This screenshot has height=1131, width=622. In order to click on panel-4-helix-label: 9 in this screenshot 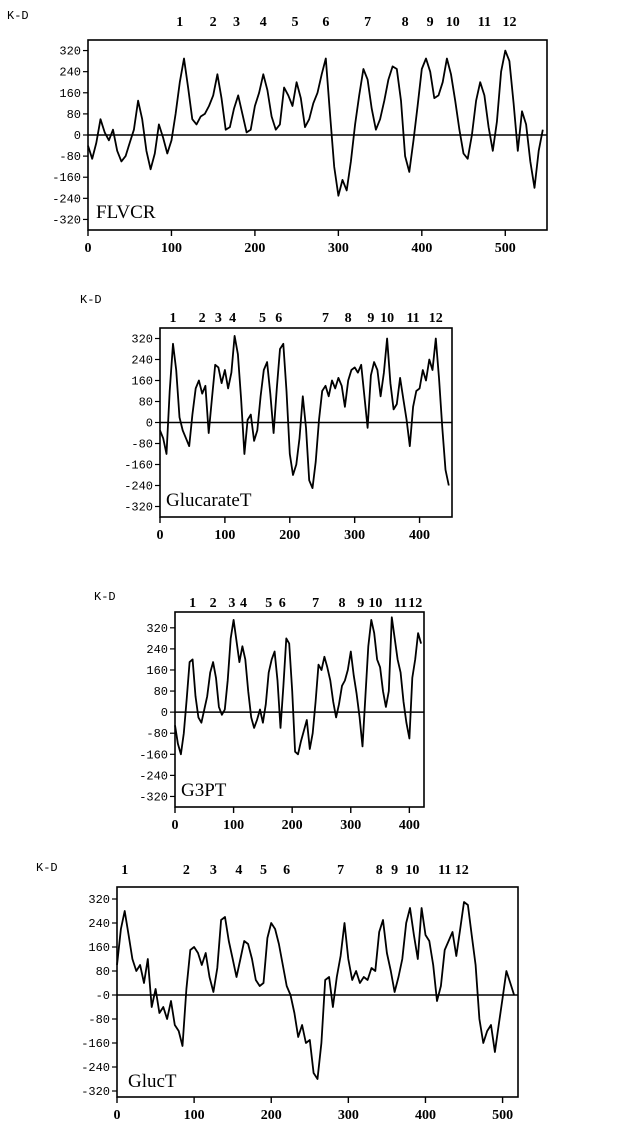, I will do `click(394, 870)`.